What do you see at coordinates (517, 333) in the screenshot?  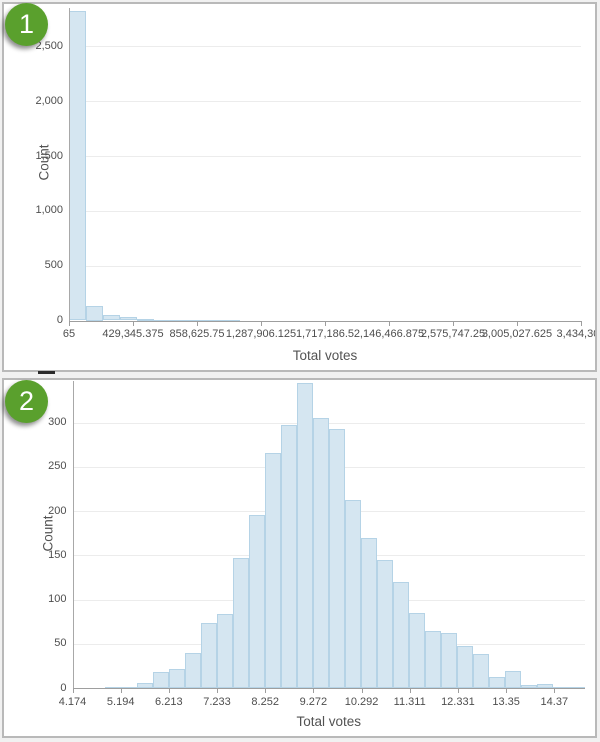 I see `x-axis-tick-label: 3,005,027.625` at bounding box center [517, 333].